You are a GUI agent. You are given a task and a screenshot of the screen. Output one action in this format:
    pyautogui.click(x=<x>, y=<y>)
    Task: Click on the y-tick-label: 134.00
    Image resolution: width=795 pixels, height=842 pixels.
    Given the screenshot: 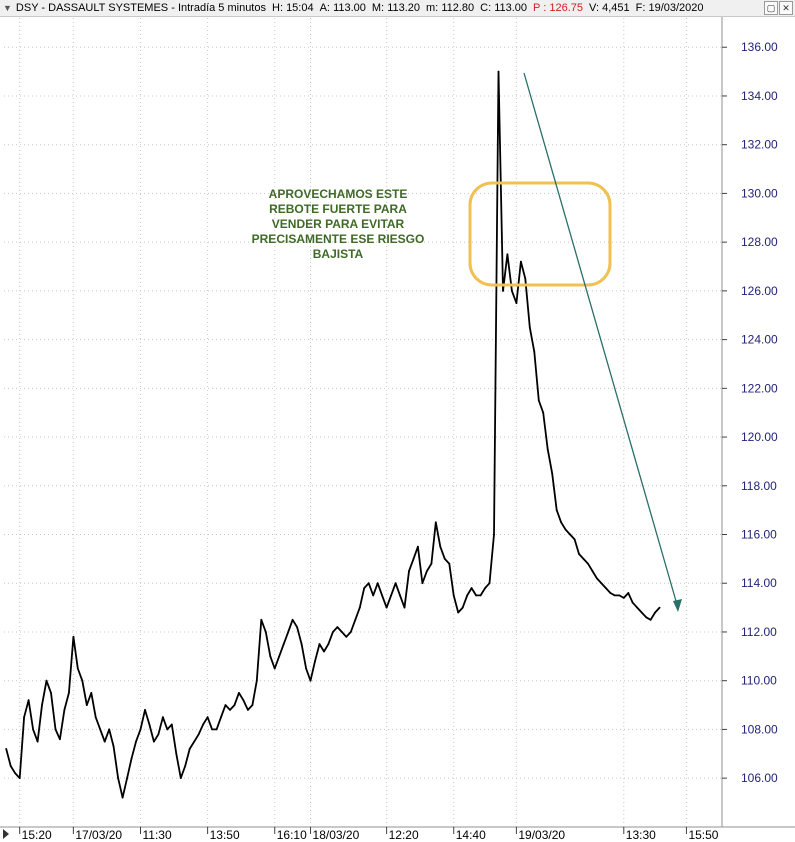 What is the action you would take?
    pyautogui.click(x=759, y=96)
    